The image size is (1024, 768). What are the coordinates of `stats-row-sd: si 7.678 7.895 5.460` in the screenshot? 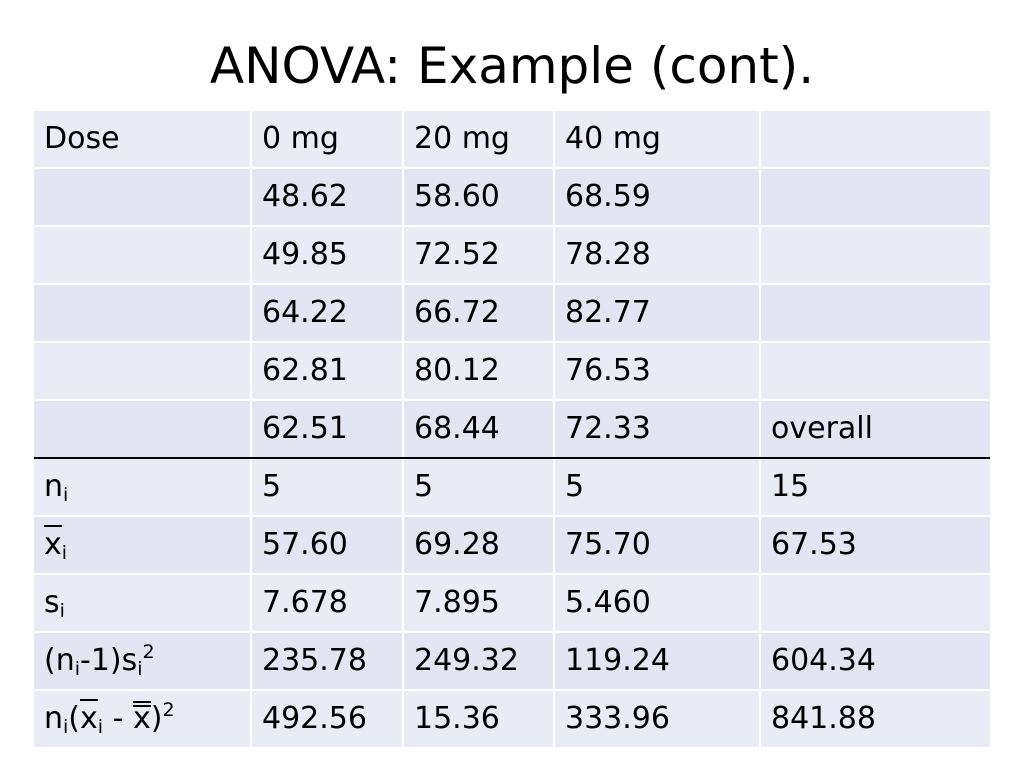 It's located at (512, 603).